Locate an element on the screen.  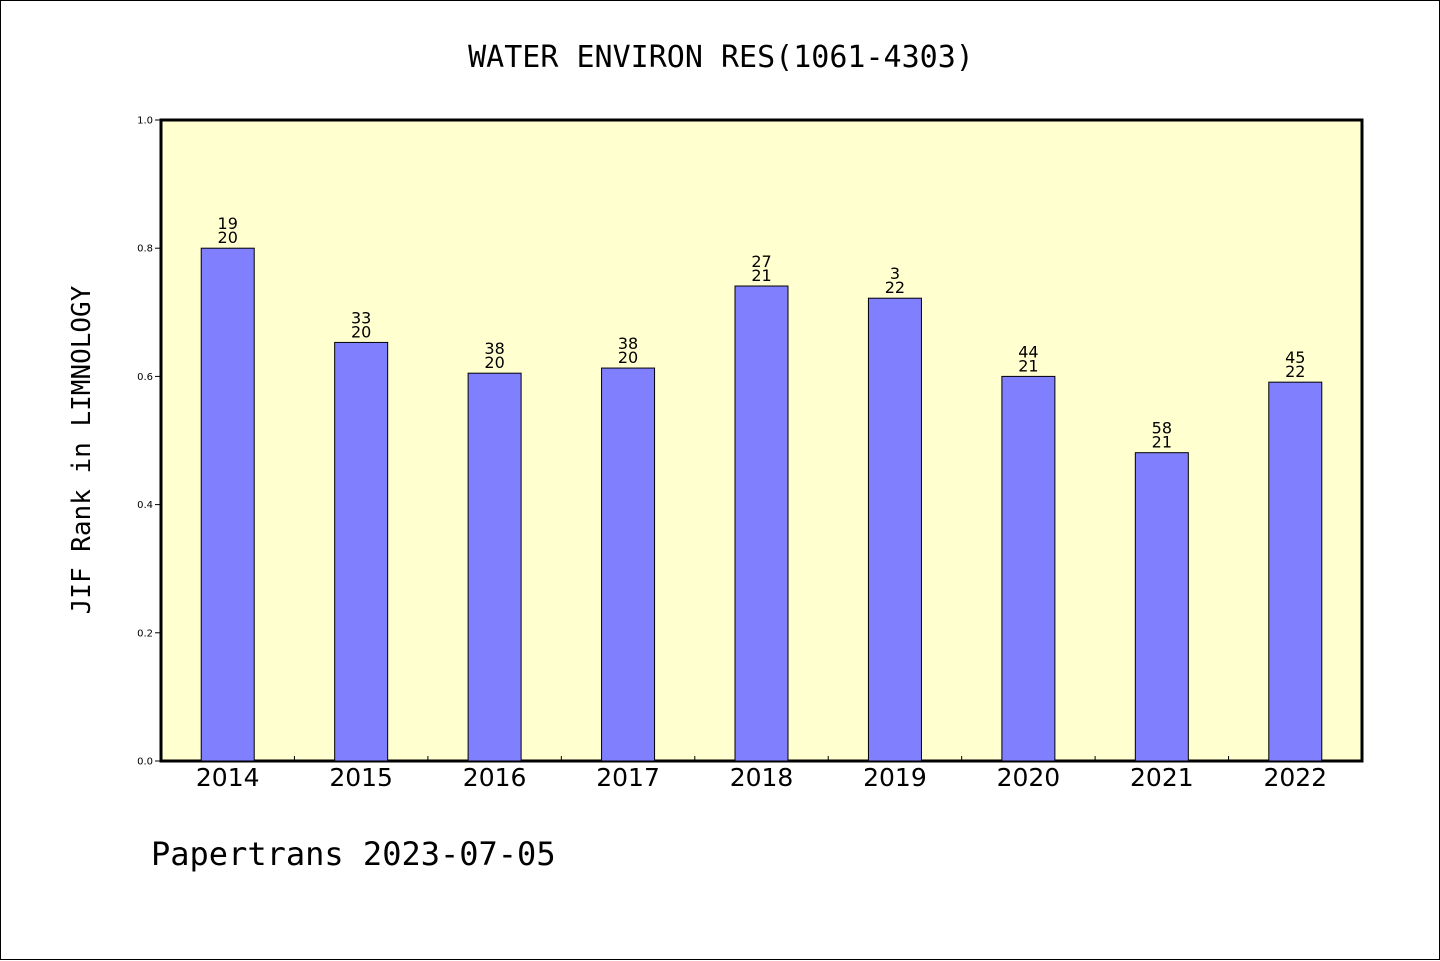
x-tick-label: 2018 is located at coordinates (762, 777).